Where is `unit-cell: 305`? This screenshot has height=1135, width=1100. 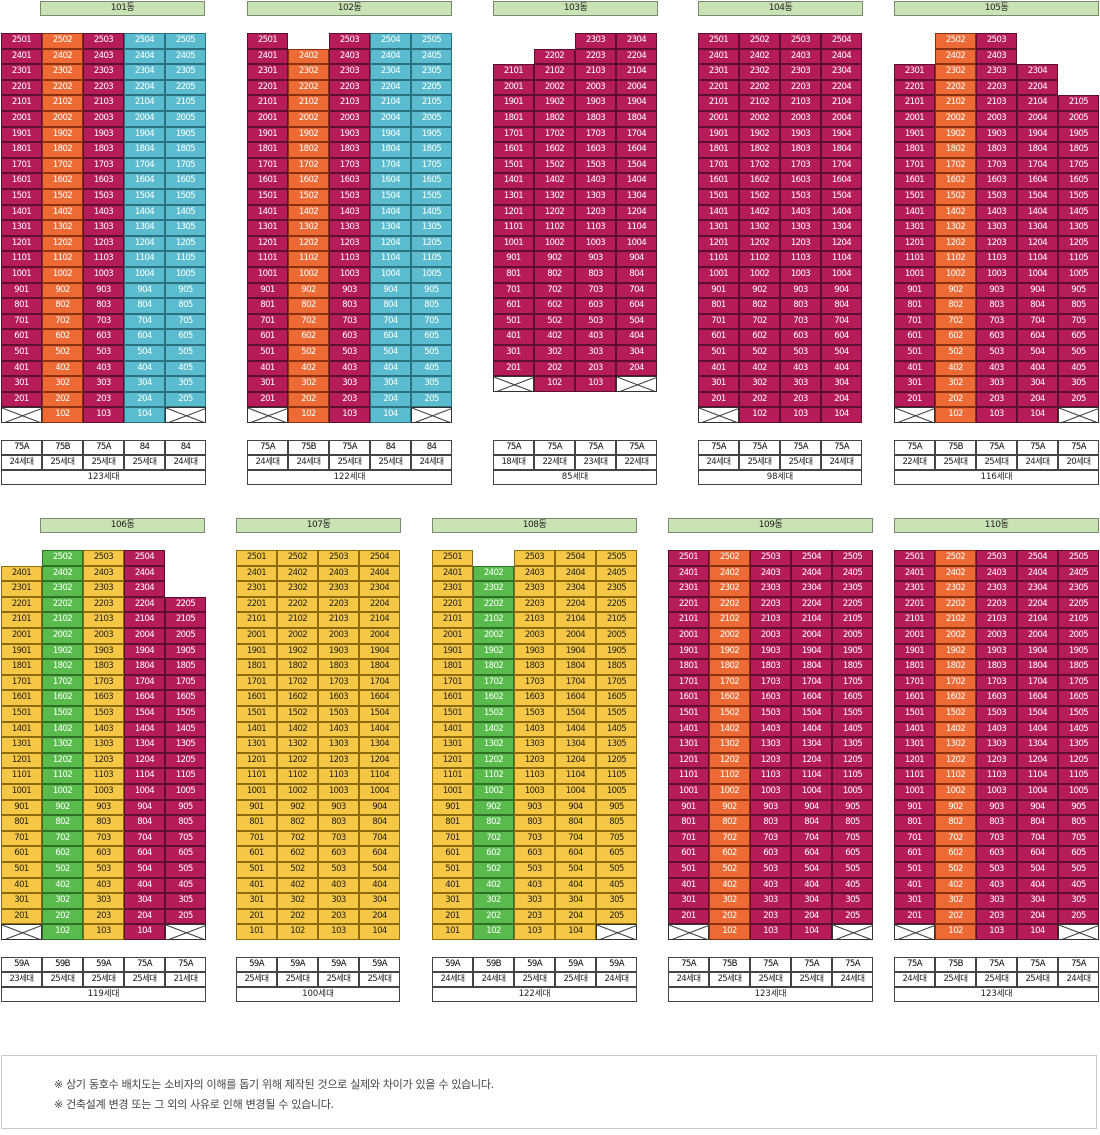
unit-cell: 305 is located at coordinates (1078, 901).